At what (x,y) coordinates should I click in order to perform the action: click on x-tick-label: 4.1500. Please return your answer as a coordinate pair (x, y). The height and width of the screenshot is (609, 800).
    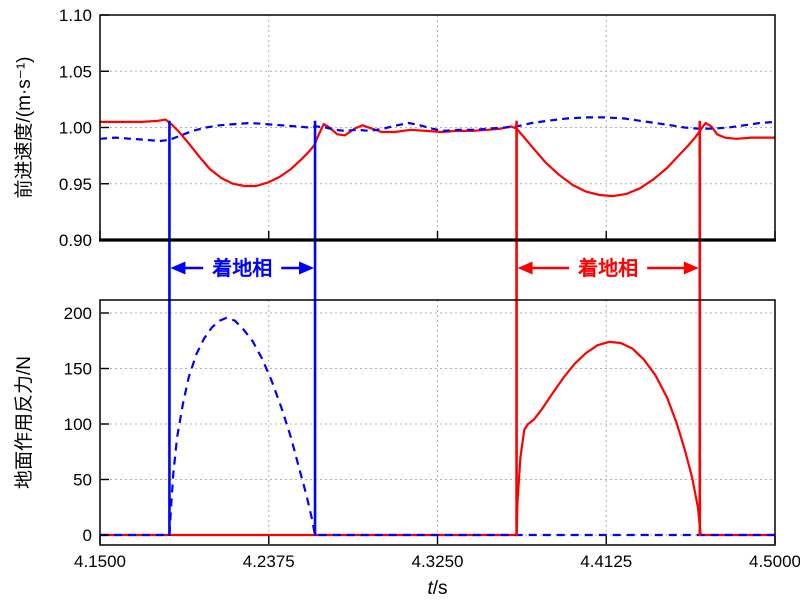
    Looking at the image, I should click on (100, 561).